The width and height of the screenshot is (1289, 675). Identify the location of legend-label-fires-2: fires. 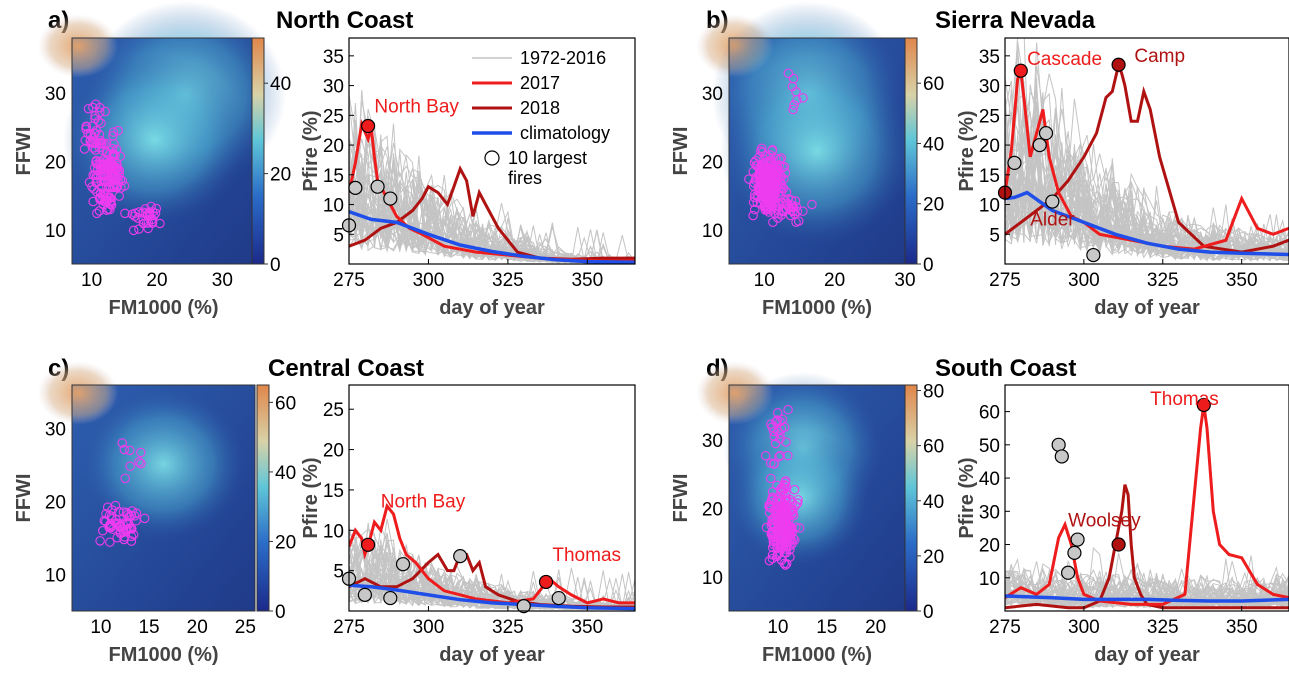
(525, 178).